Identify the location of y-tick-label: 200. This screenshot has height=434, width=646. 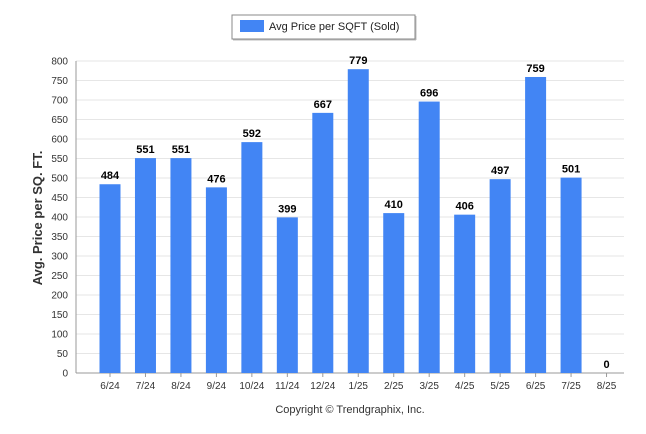
(59, 296).